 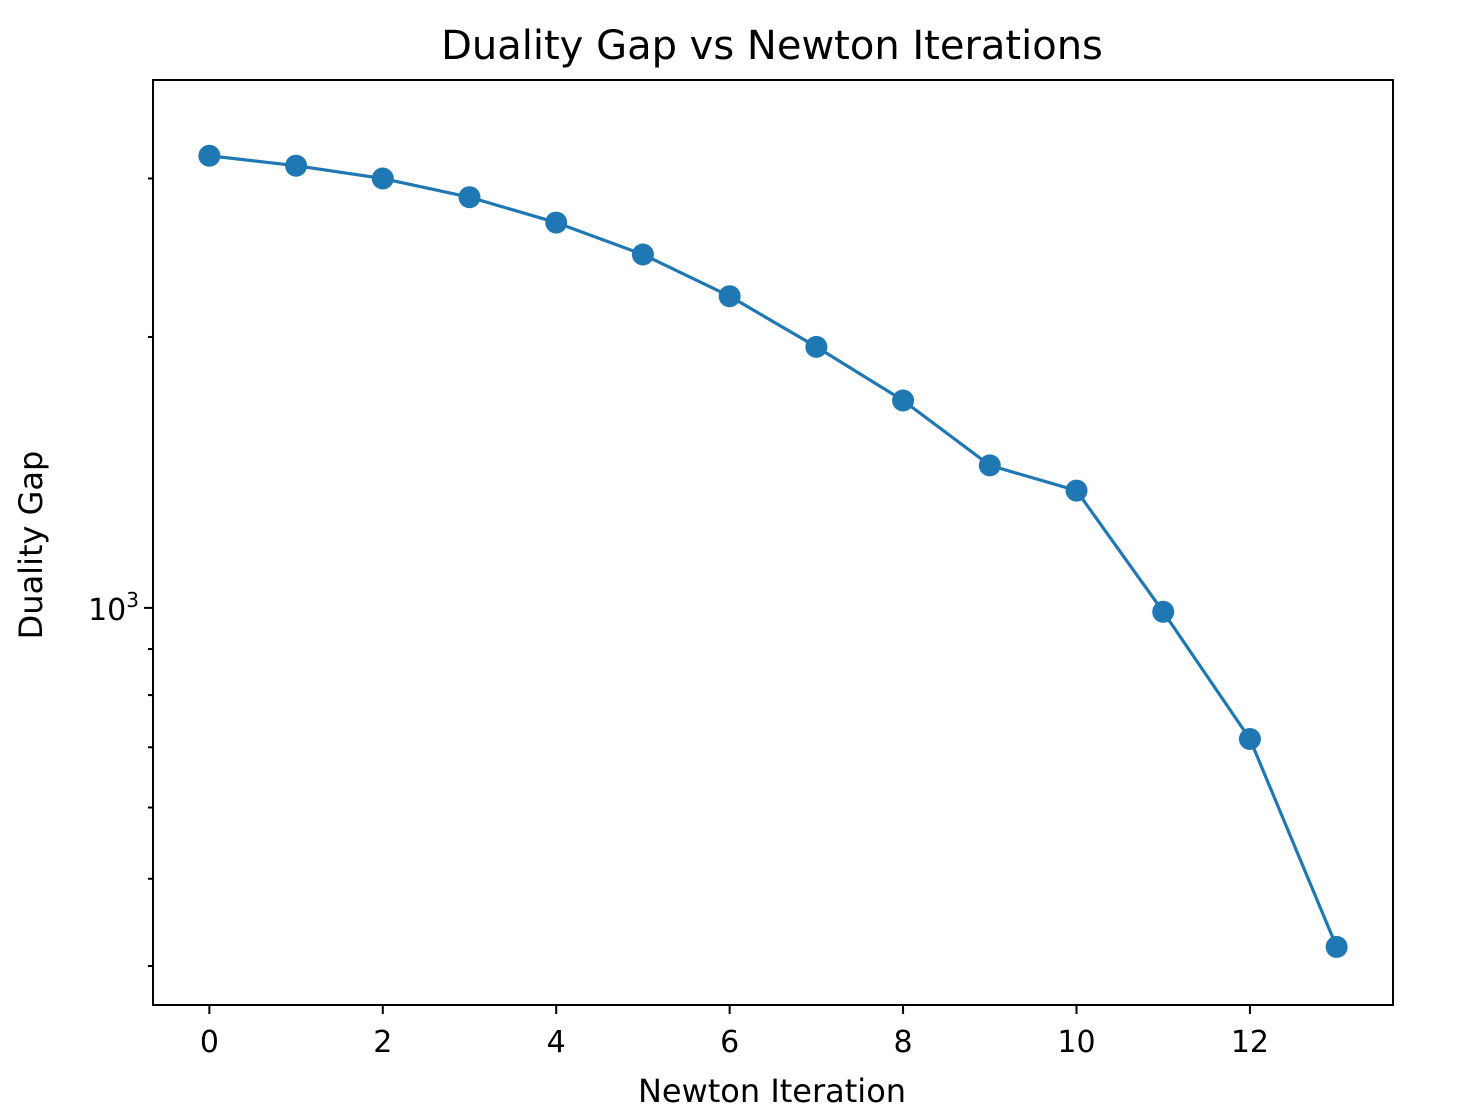 What do you see at coordinates (31, 545) in the screenshot?
I see `y-axis-label: Duality Gap` at bounding box center [31, 545].